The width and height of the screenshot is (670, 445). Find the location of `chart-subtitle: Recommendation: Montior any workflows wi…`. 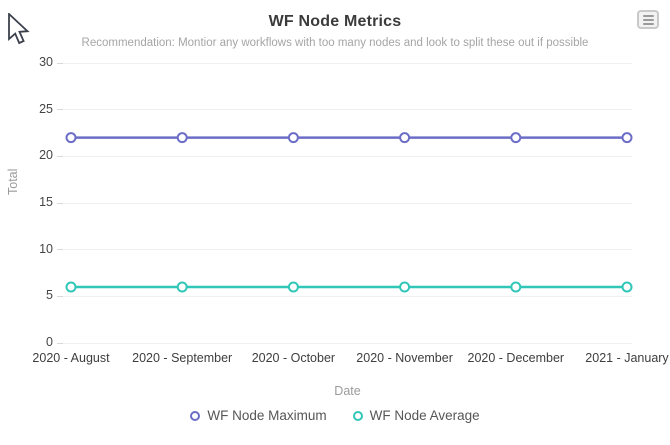

chart-subtitle: Recommendation: Montior any workflows wi… is located at coordinates (335, 43).